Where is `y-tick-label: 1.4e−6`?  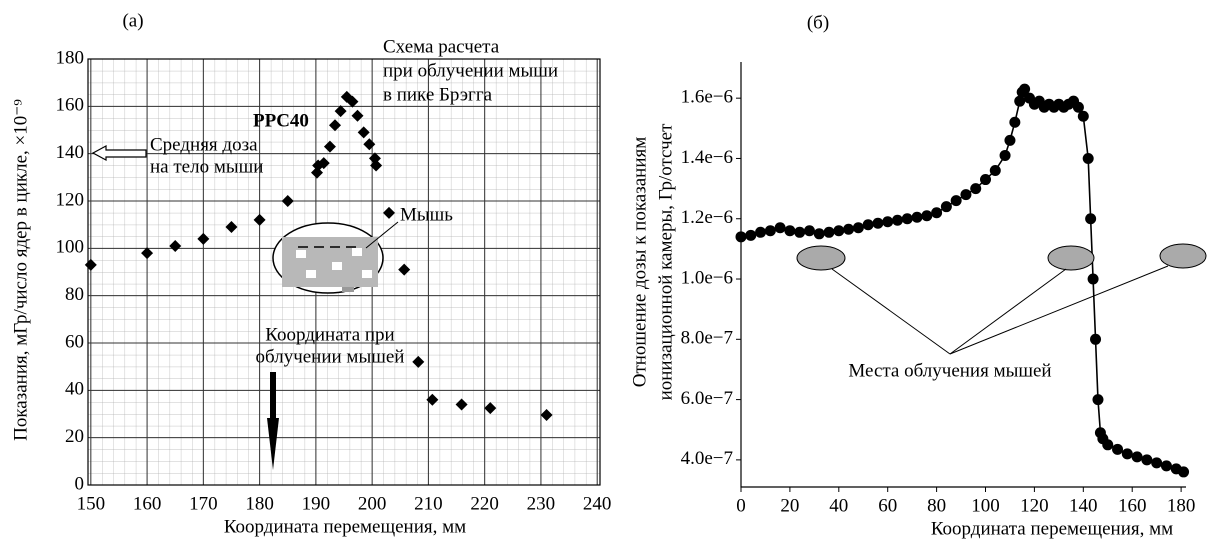 y-tick-label: 1.4e−6 is located at coordinates (707, 157).